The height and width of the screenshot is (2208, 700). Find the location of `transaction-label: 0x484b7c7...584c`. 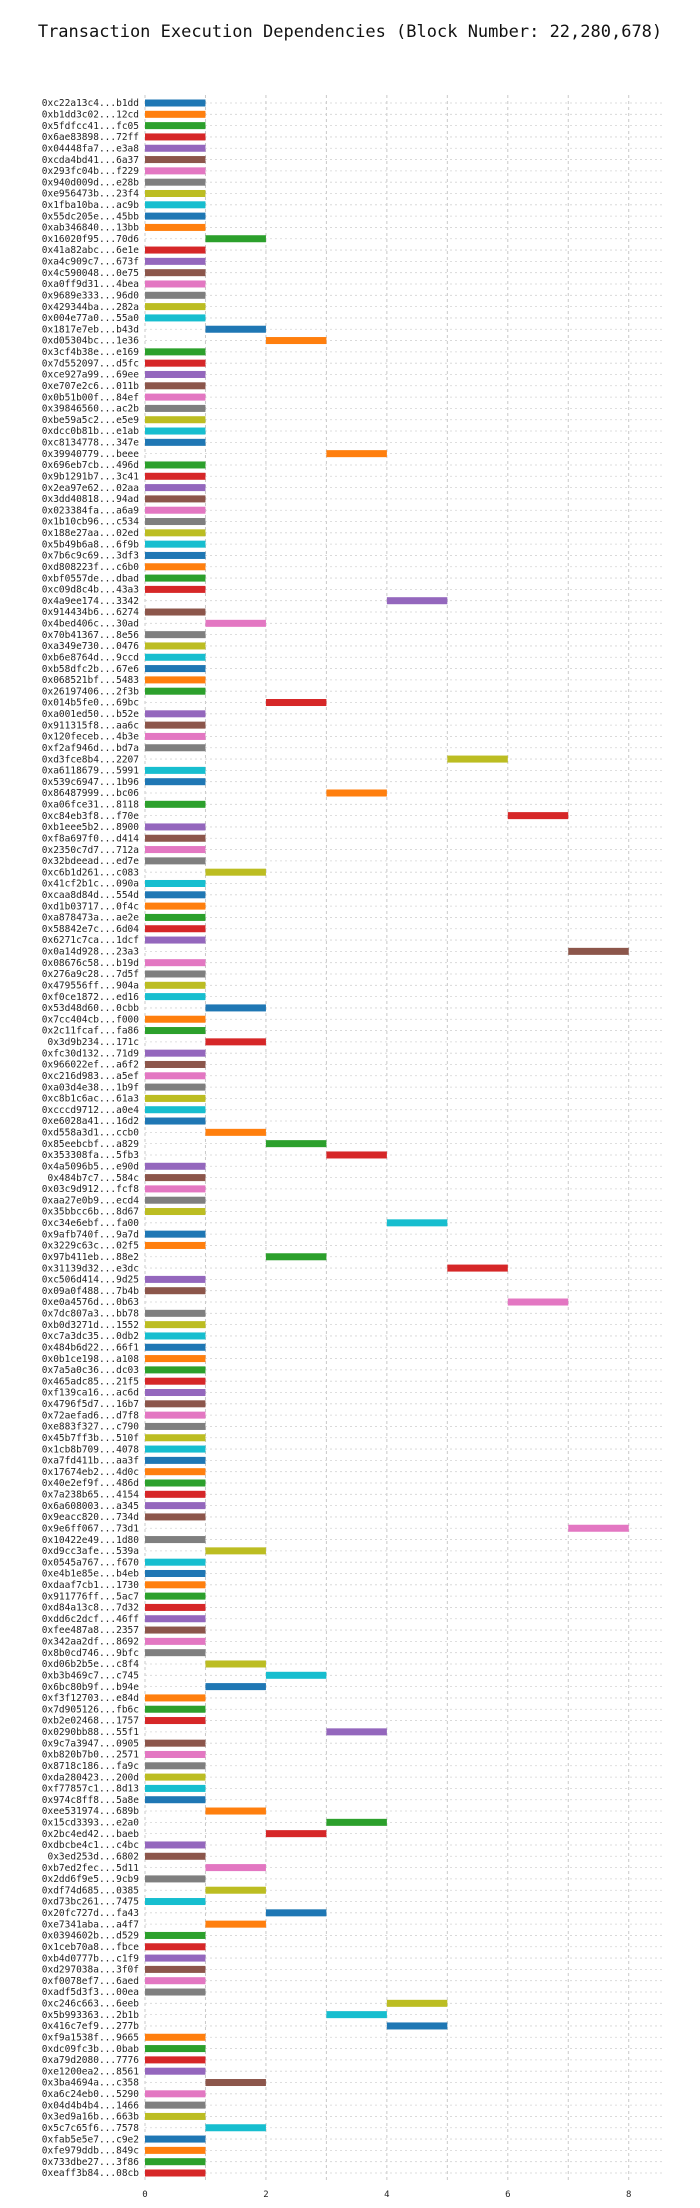

transaction-label: 0x484b7c7...584c is located at coordinates (93, 1178).